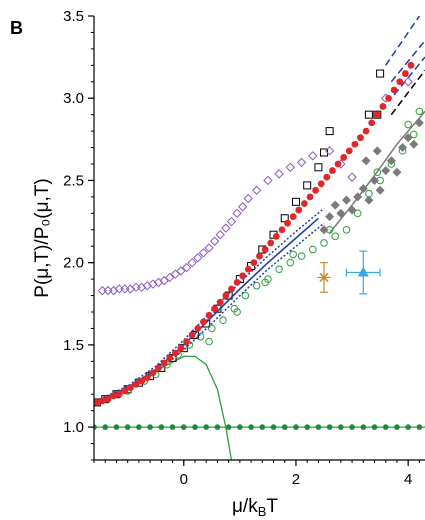  Describe the element at coordinates (184, 479) in the screenshot. I see `x-tick-label: 0` at that location.